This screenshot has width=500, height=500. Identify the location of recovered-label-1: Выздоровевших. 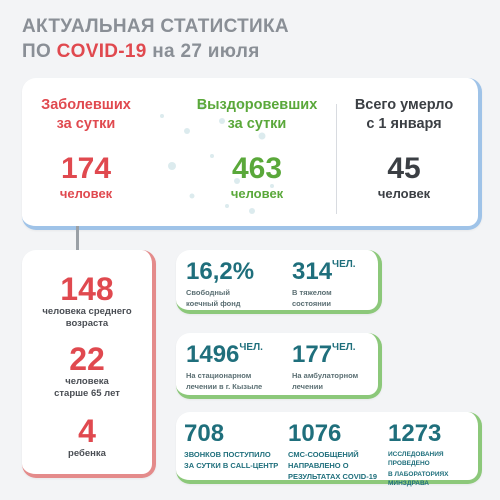
(257, 105).